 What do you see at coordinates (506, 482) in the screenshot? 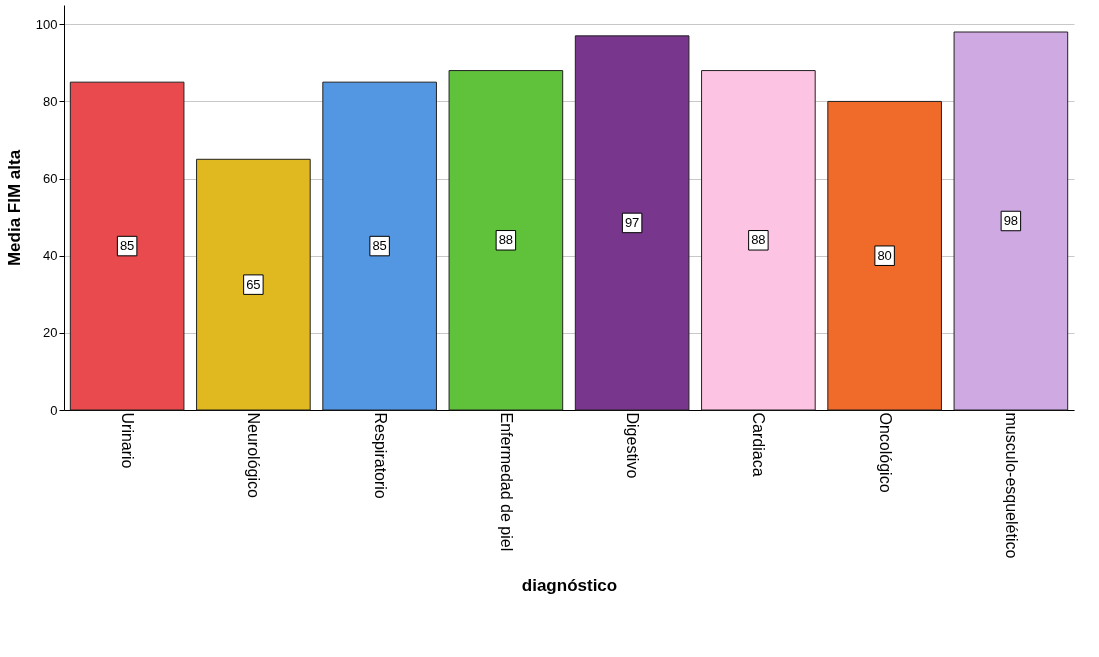
I see `x-tick-label: Enfermedad de piel` at bounding box center [506, 482].